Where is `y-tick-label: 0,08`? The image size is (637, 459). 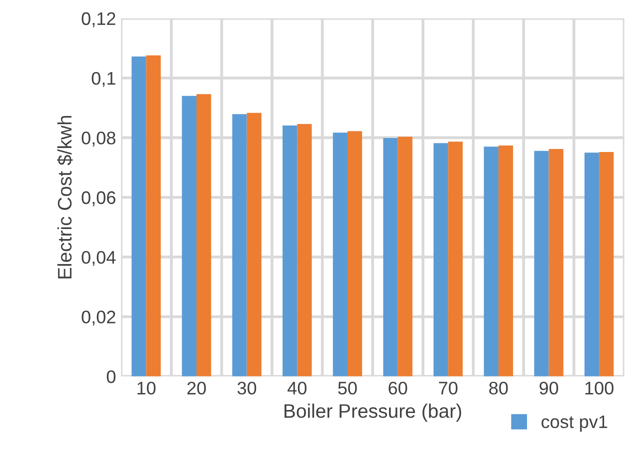 y-tick-label: 0,08 is located at coordinates (99, 139).